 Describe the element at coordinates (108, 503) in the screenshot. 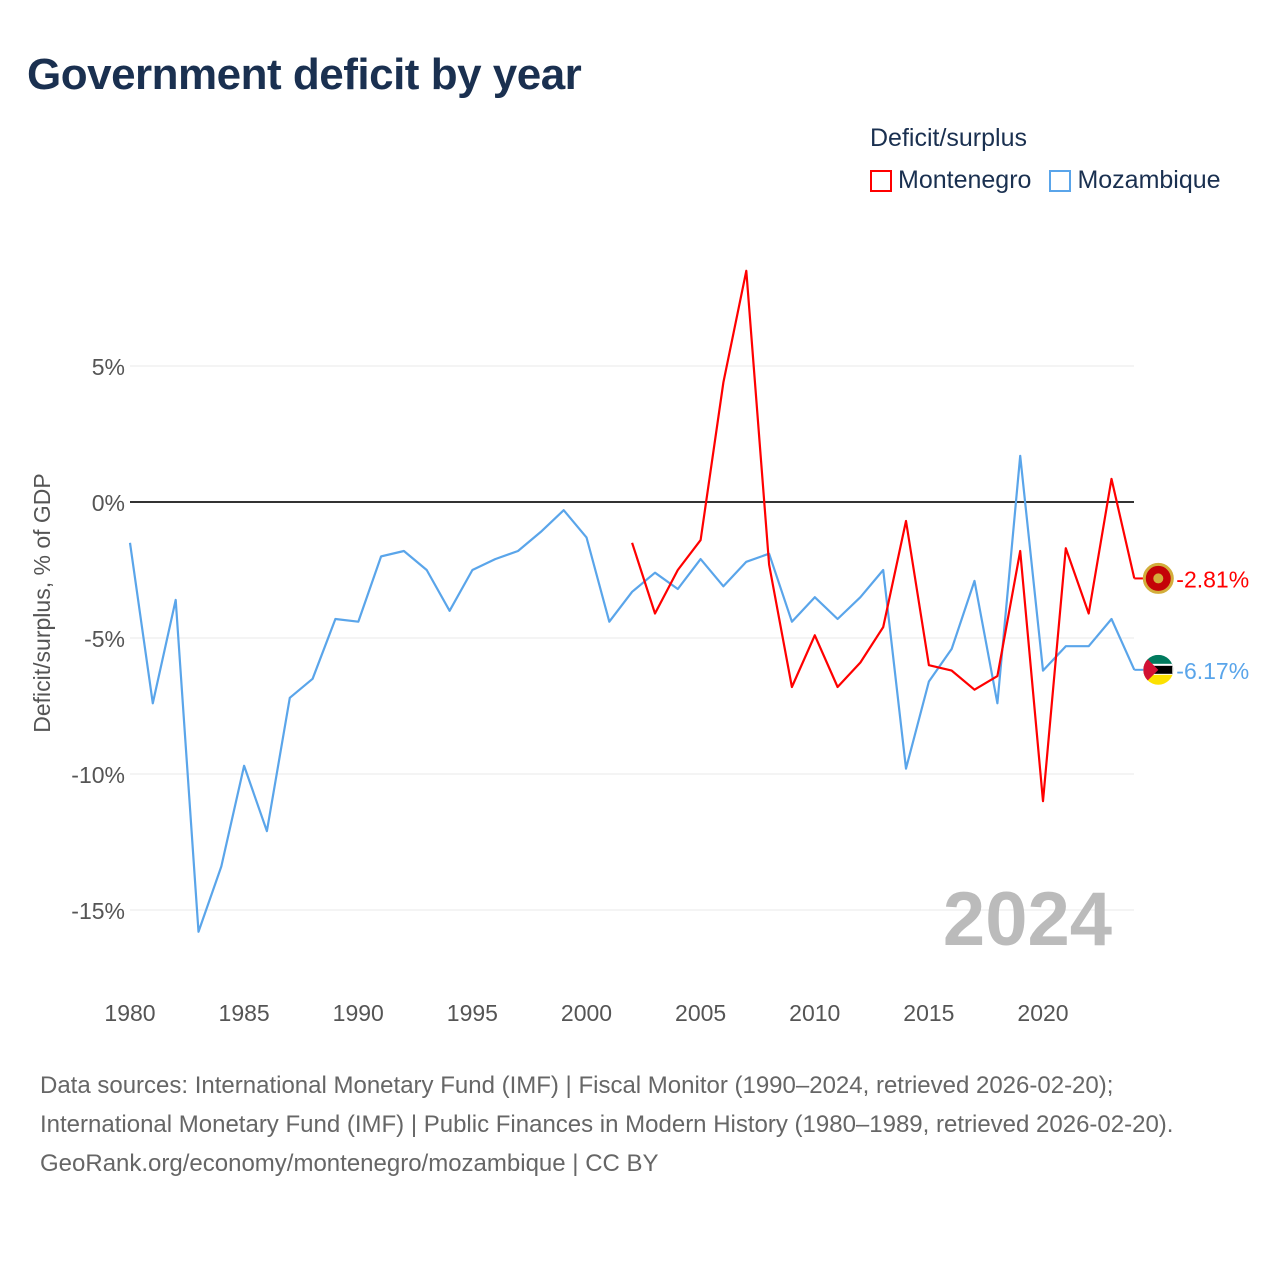

I see `y-tick-label: 0%` at that location.